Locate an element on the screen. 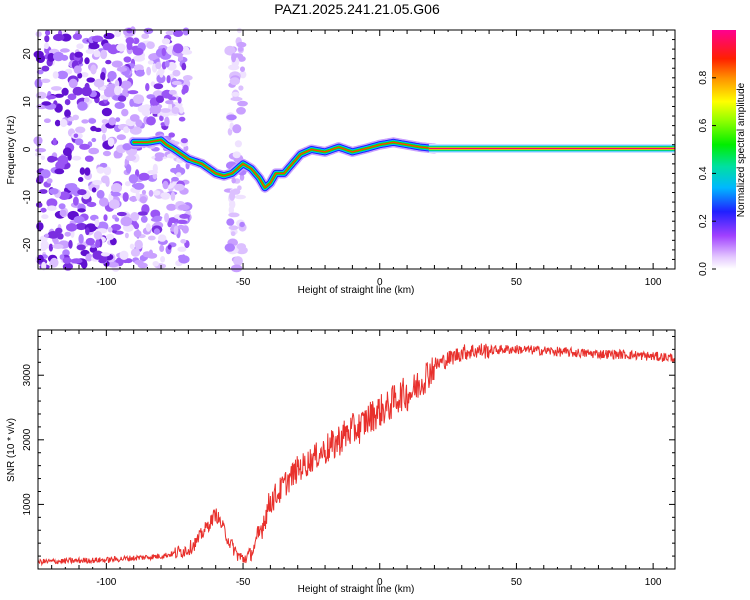 The image size is (750, 600). colorbar-gradient is located at coordinates (724, 149).